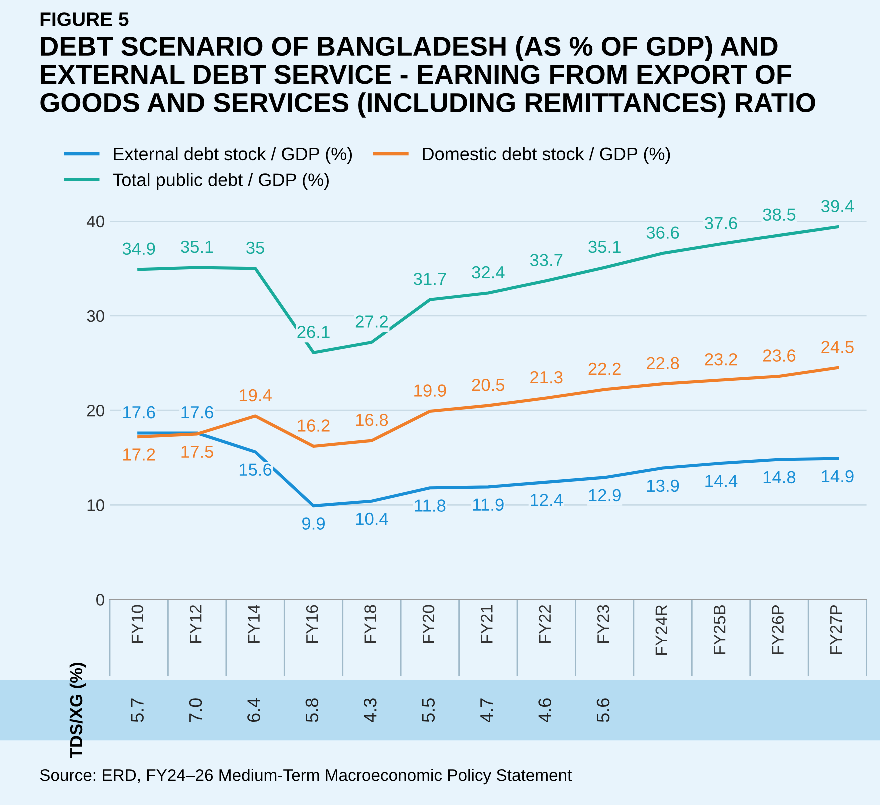 This screenshot has height=805, width=880. Describe the element at coordinates (314, 332) in the screenshot. I see `data-label: 26.1` at that location.